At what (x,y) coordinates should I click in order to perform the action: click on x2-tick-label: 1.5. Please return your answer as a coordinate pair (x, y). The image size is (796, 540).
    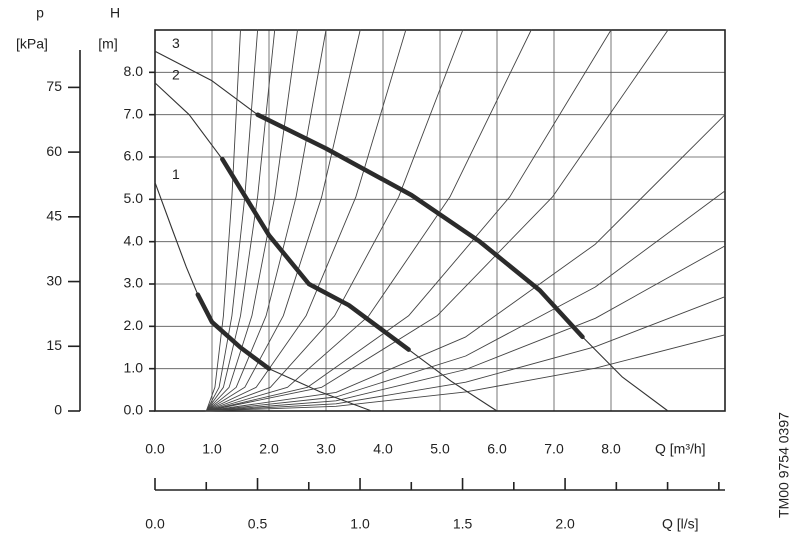
    Looking at the image, I should click on (463, 524).